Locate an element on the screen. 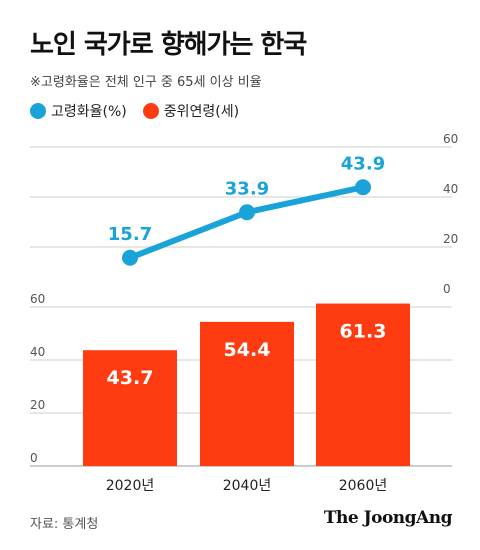  bar-2020년 is located at coordinates (130, 408).